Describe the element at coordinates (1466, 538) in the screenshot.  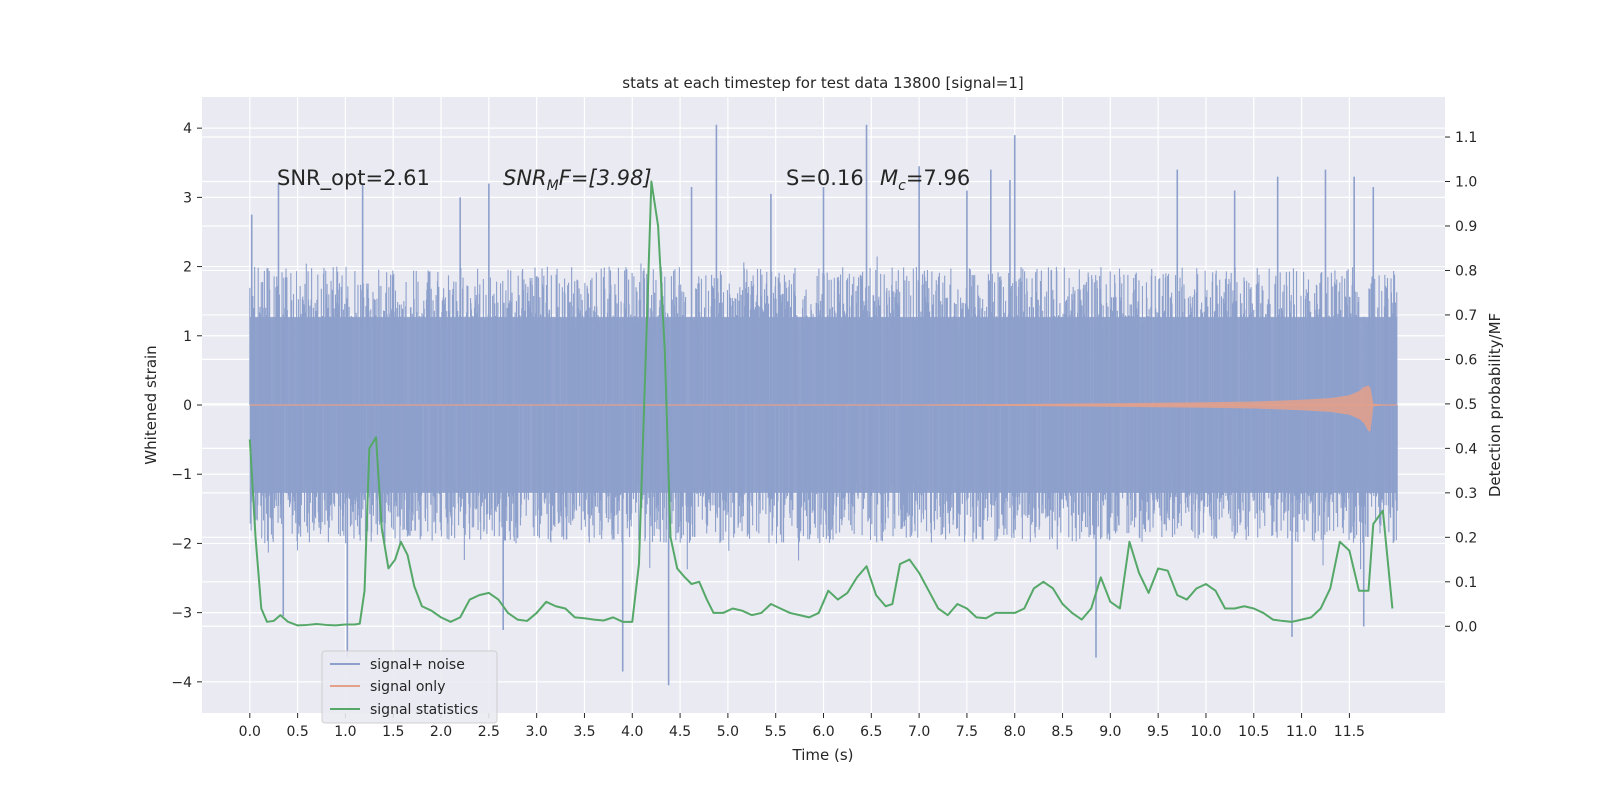
I see `right-tick-label: 0.2` at that location.